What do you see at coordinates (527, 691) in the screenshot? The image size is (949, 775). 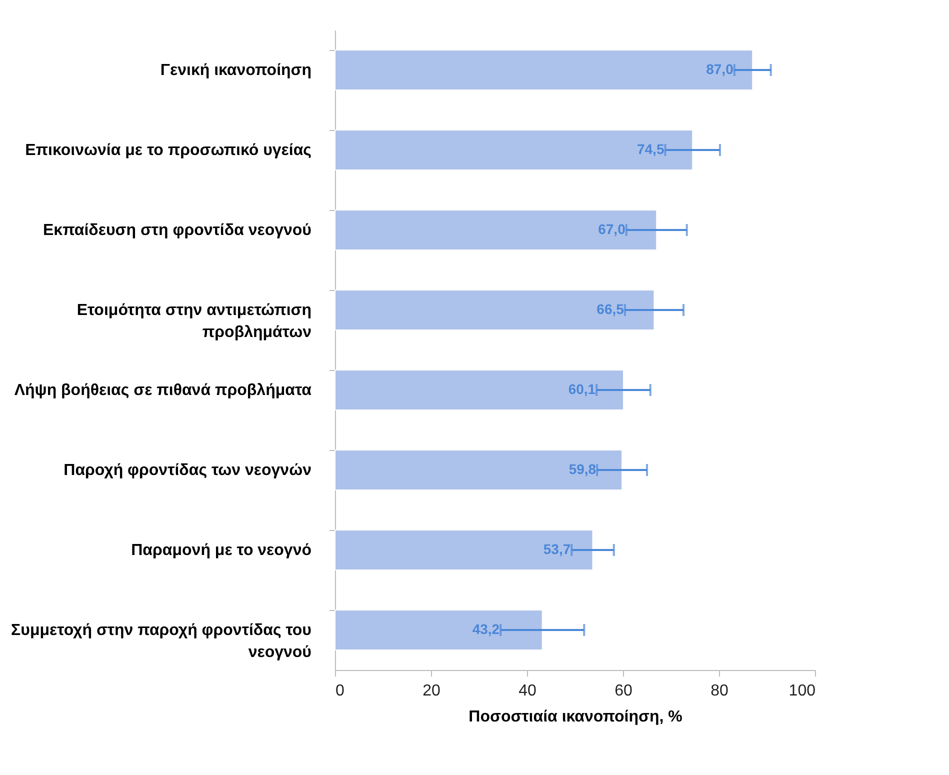 I see `x-tick-label: 40` at bounding box center [527, 691].